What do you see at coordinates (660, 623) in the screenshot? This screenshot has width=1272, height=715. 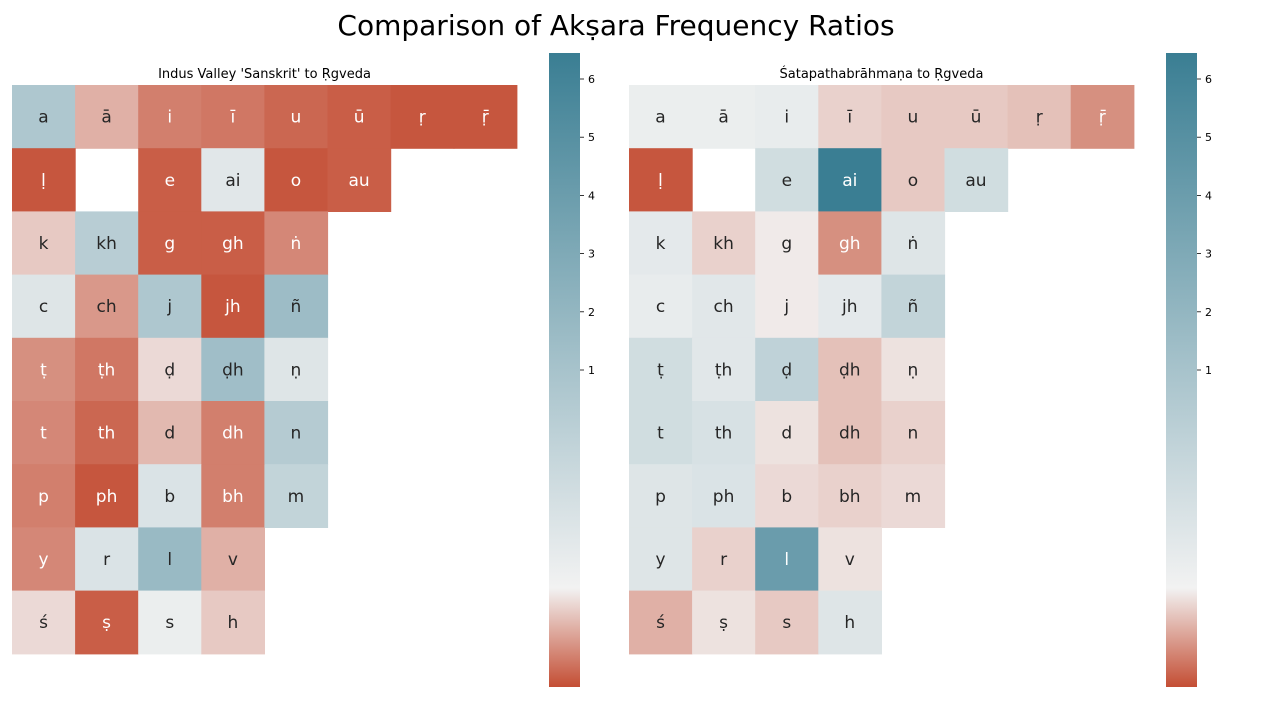 I see `cell-label: ś` at bounding box center [660, 623].